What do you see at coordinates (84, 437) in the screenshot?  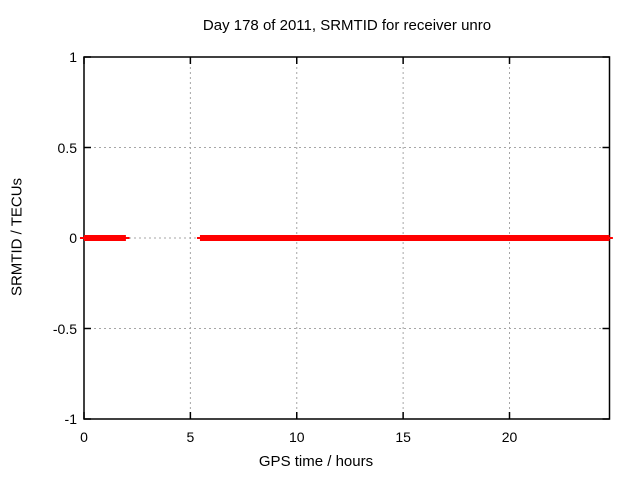 I see `x-tick-label: 0` at bounding box center [84, 437].